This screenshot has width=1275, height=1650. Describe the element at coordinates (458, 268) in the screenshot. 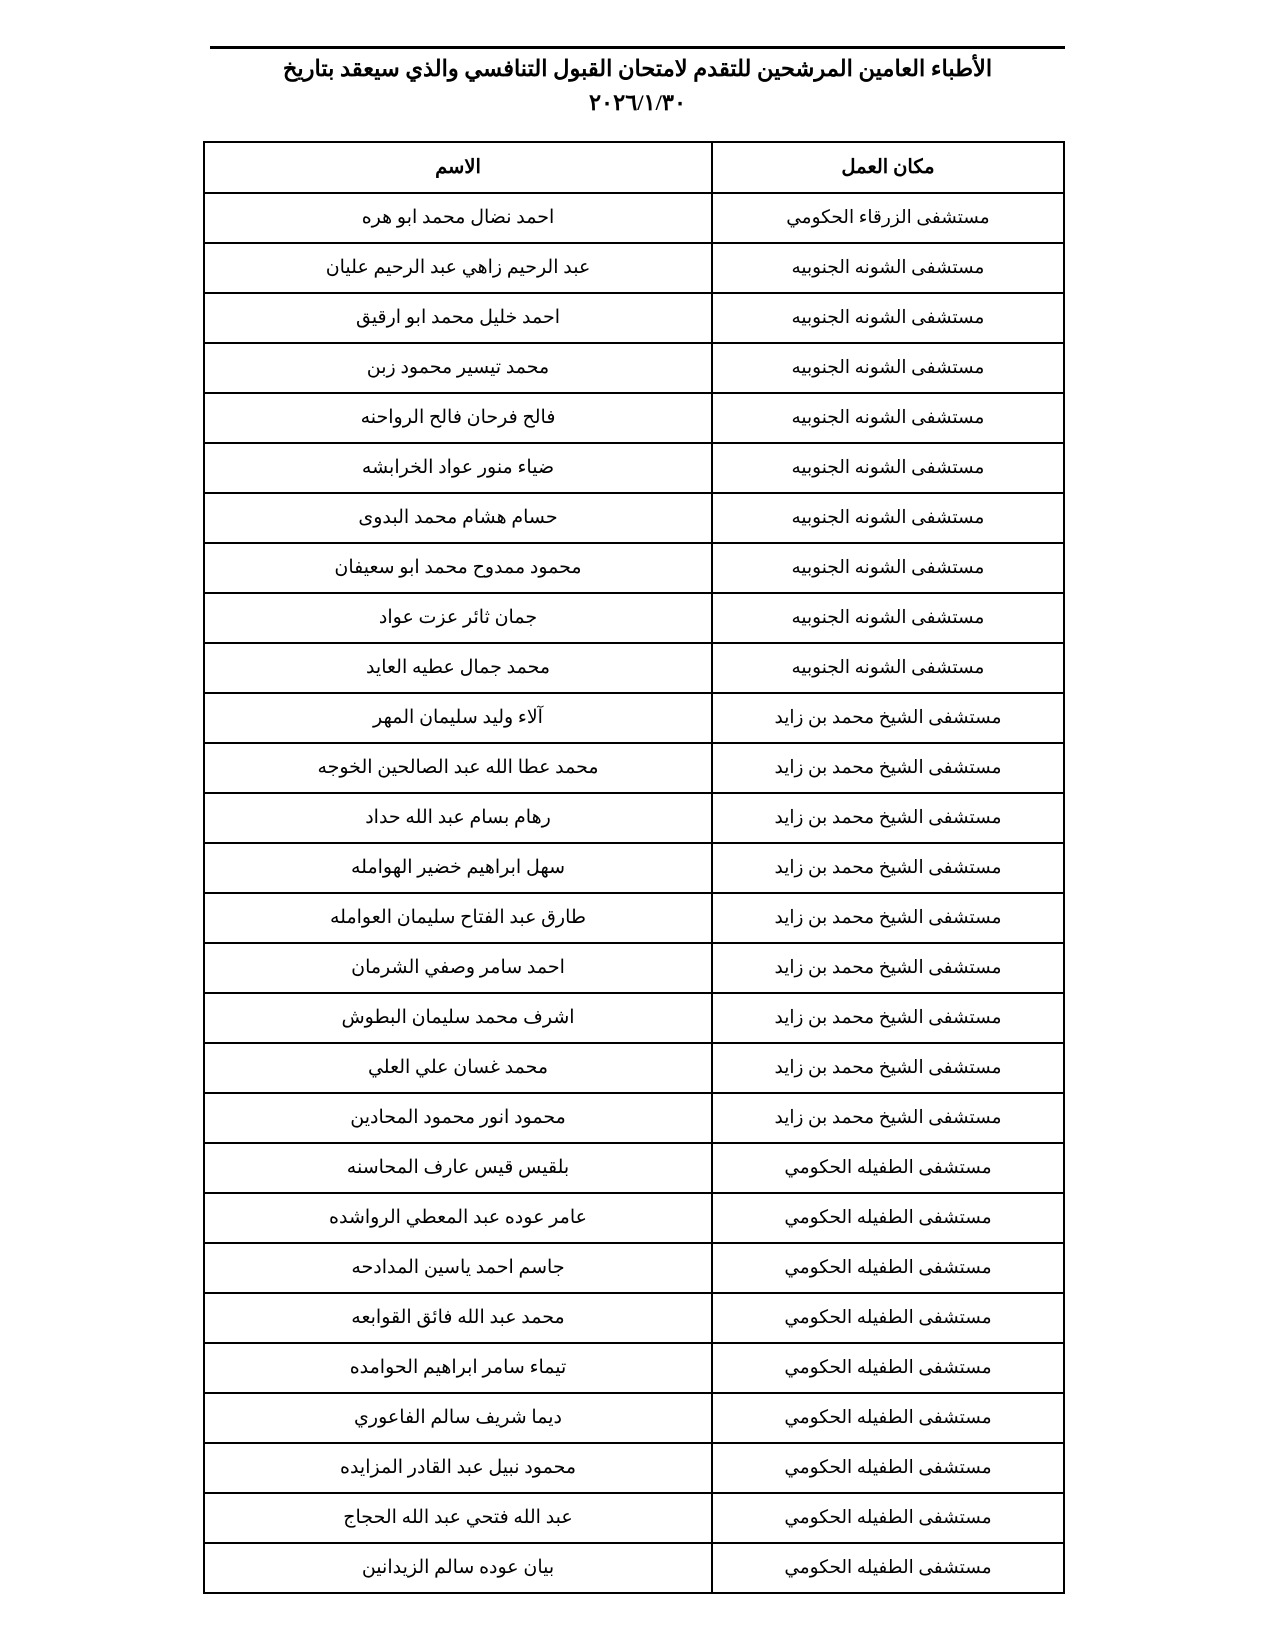

I see `cell-name: عبد الرحيم زاهي عبد الرحيم عليان` at that location.